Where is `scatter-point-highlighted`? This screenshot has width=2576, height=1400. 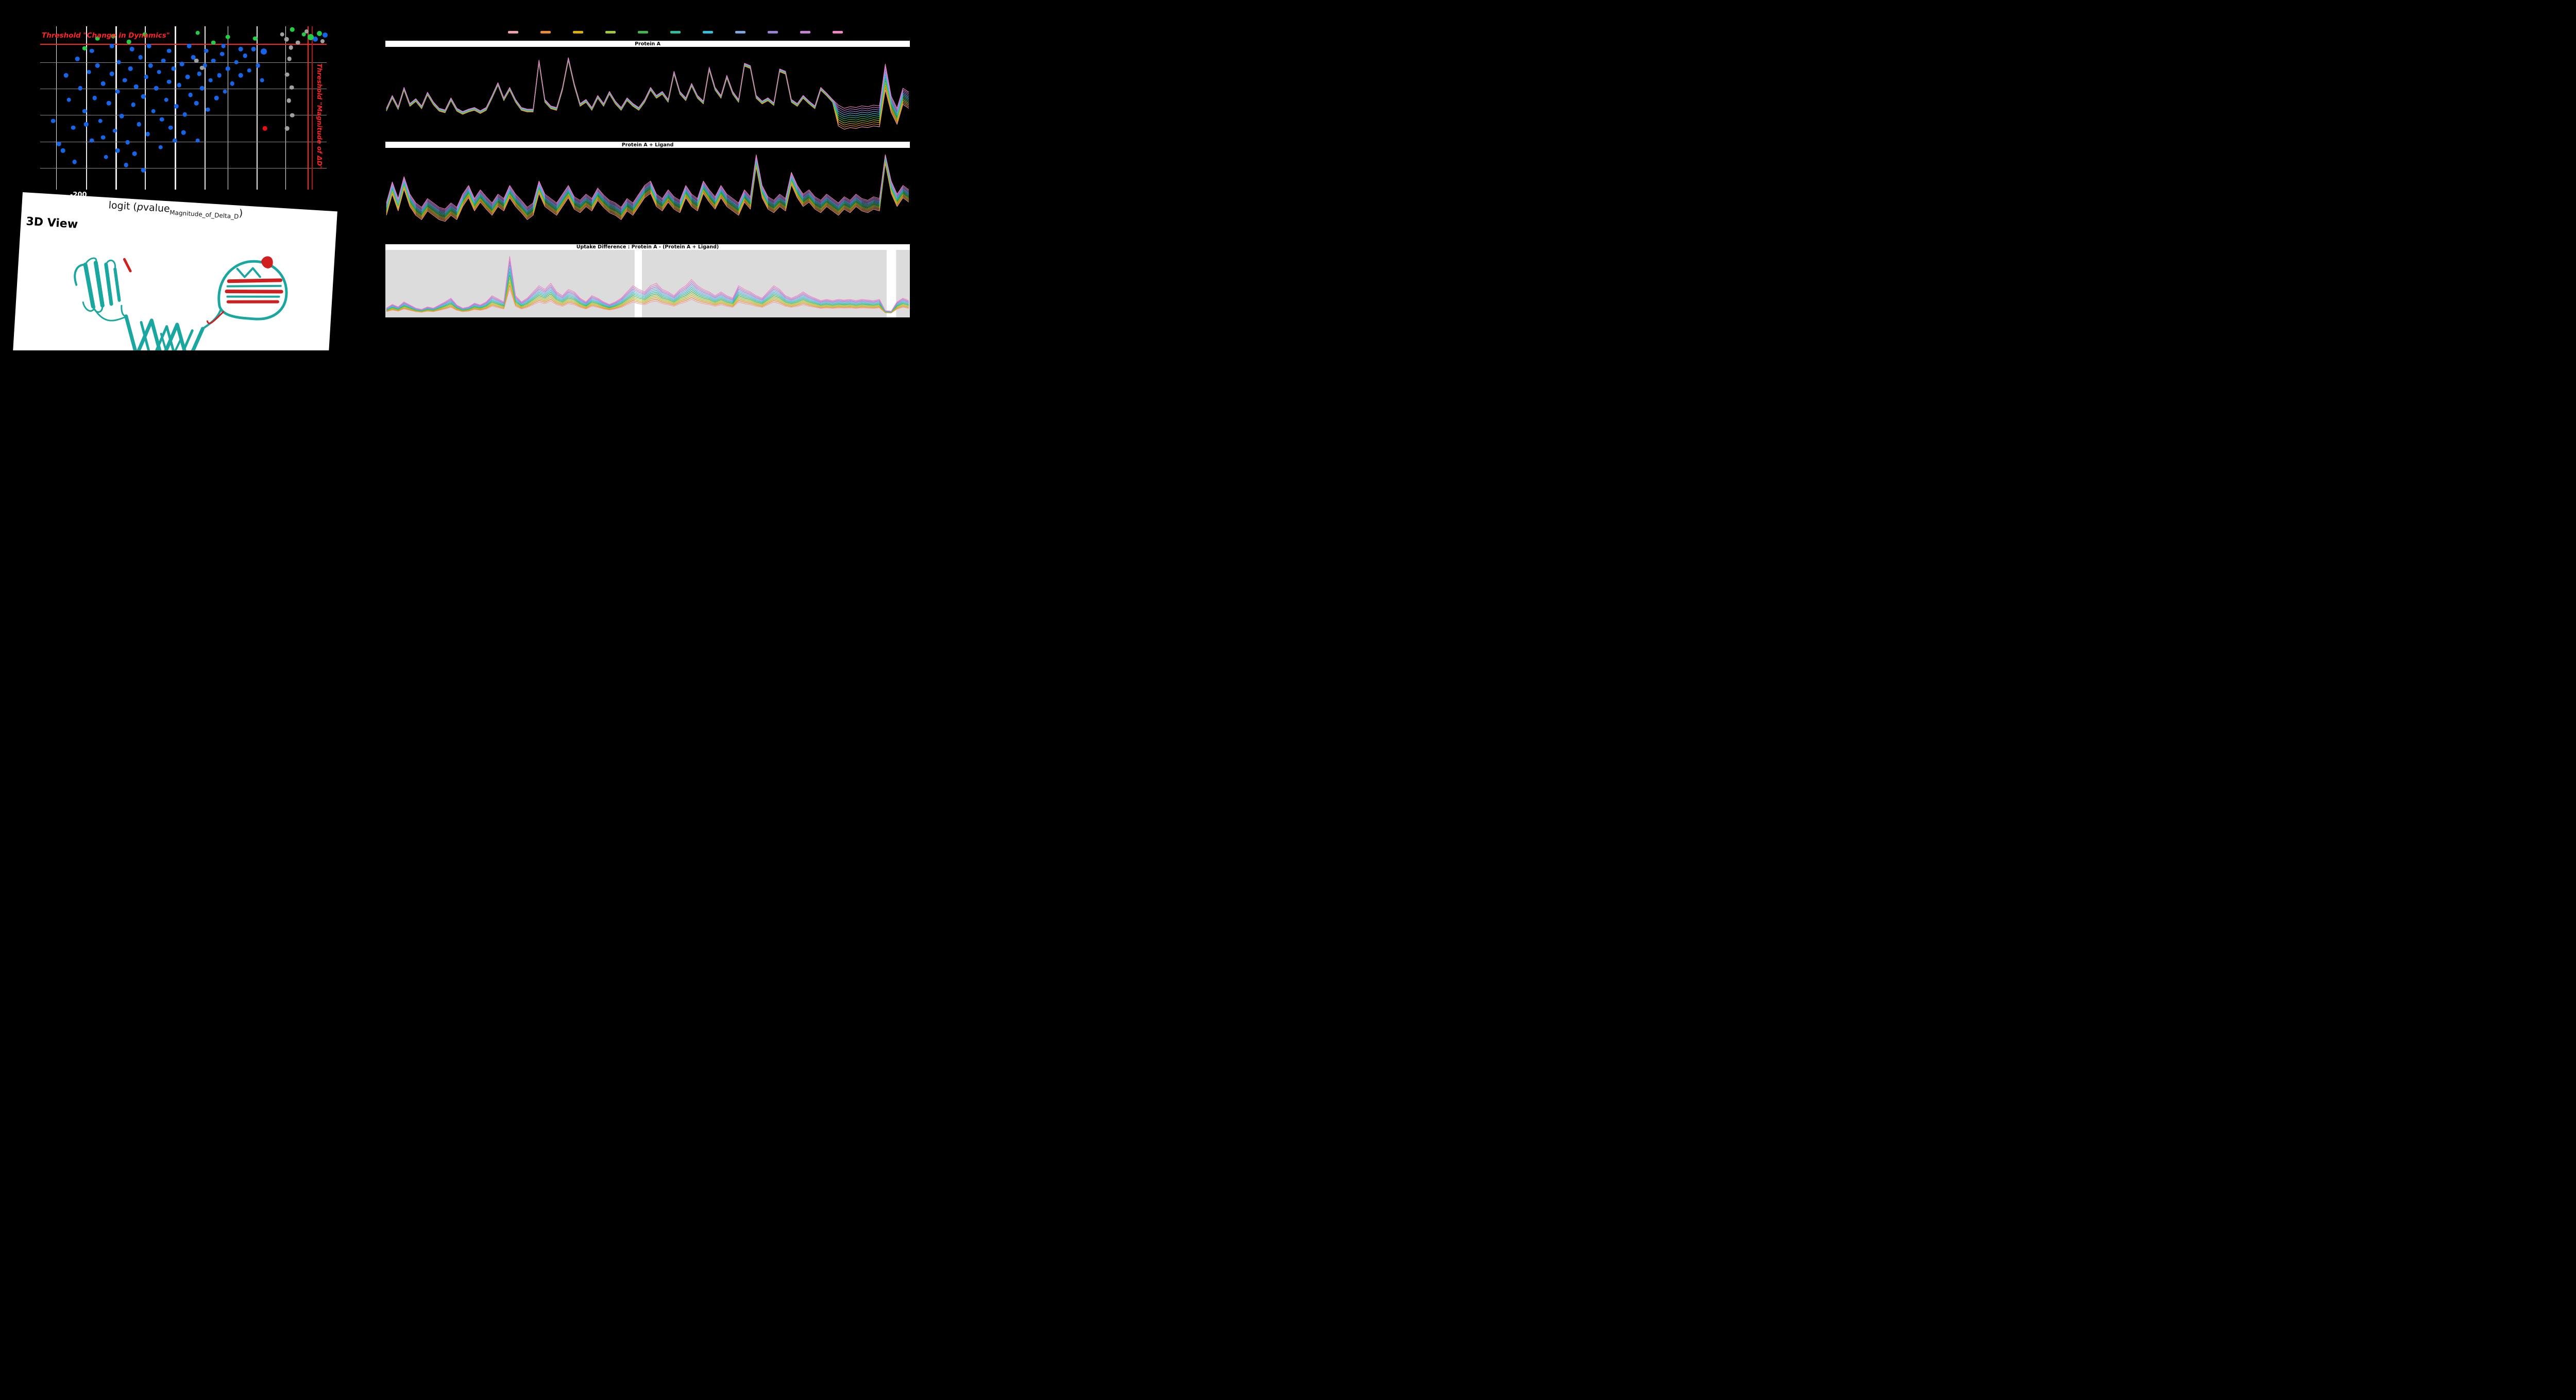
scatter-point-highlighted is located at coordinates (265, 128).